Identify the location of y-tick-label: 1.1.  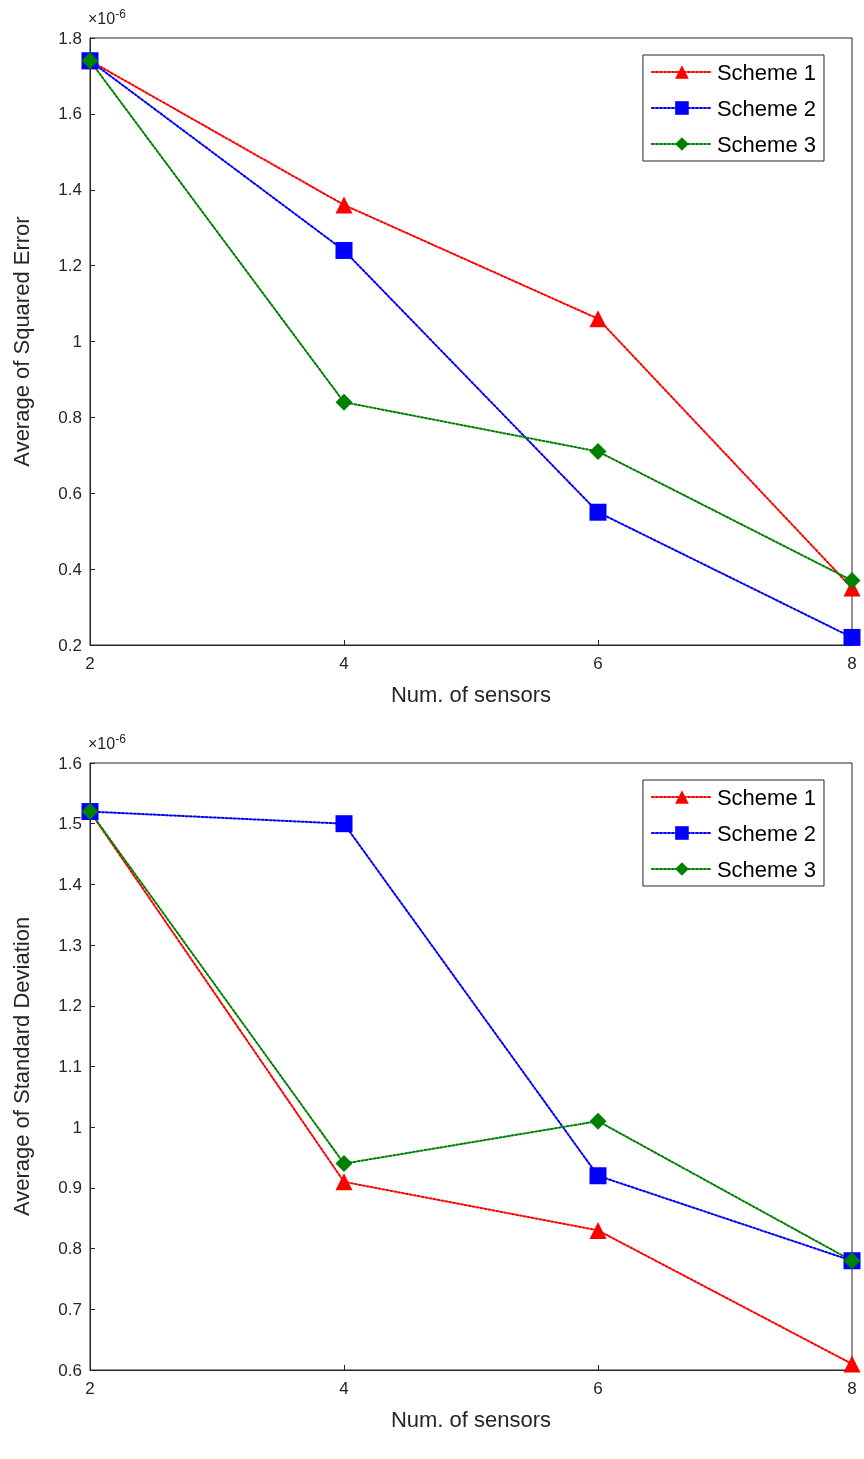
(70, 1066).